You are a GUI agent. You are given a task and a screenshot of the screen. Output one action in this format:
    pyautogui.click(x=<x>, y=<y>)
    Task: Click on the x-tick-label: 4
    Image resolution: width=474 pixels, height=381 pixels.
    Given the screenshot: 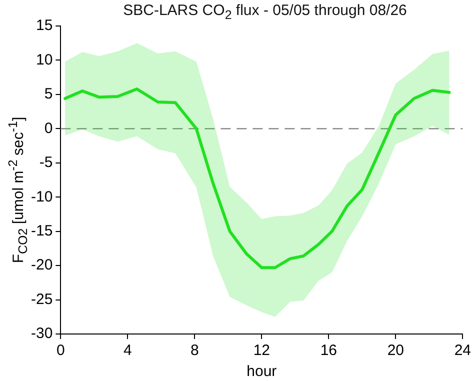 What is the action you would take?
    pyautogui.click(x=128, y=351)
    